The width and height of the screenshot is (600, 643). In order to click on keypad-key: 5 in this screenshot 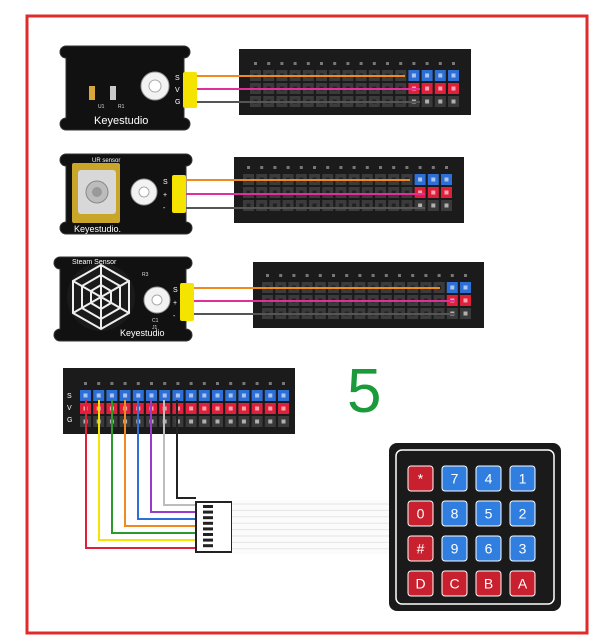, I will do `click(488, 513)`.